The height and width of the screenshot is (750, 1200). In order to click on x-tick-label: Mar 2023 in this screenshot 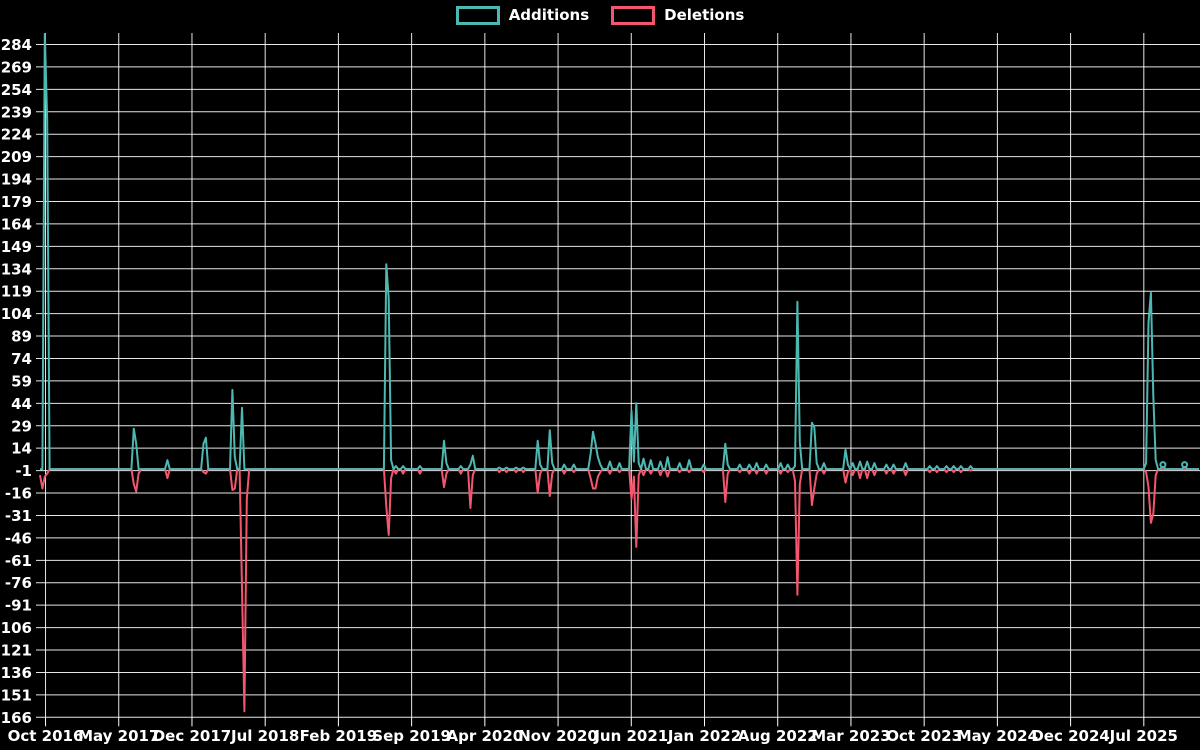, I will do `click(850, 736)`.